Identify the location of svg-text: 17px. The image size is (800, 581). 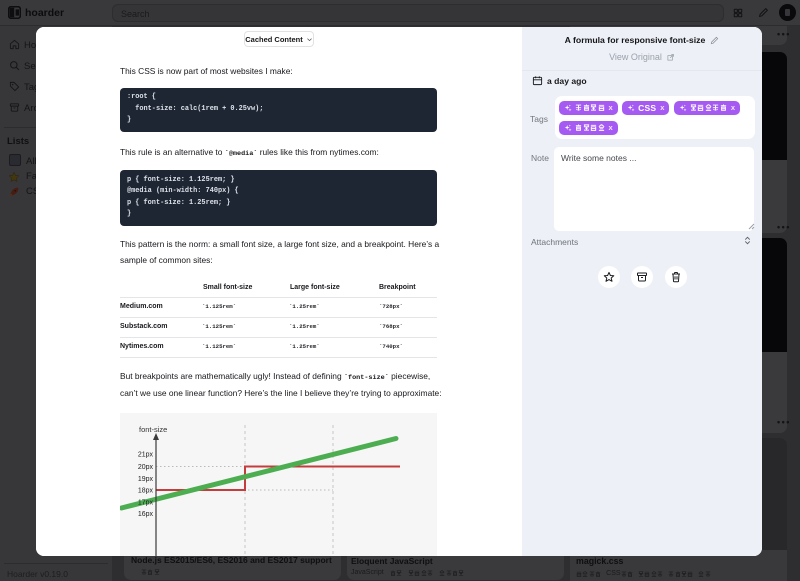
(146, 503).